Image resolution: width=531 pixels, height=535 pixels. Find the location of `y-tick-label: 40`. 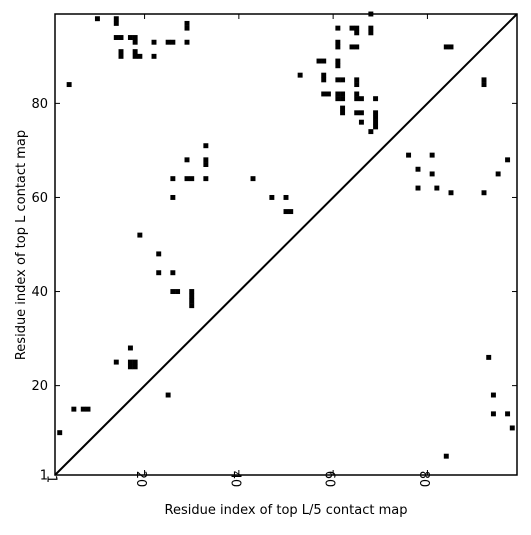

y-tick-label: 40 is located at coordinates (39, 292).